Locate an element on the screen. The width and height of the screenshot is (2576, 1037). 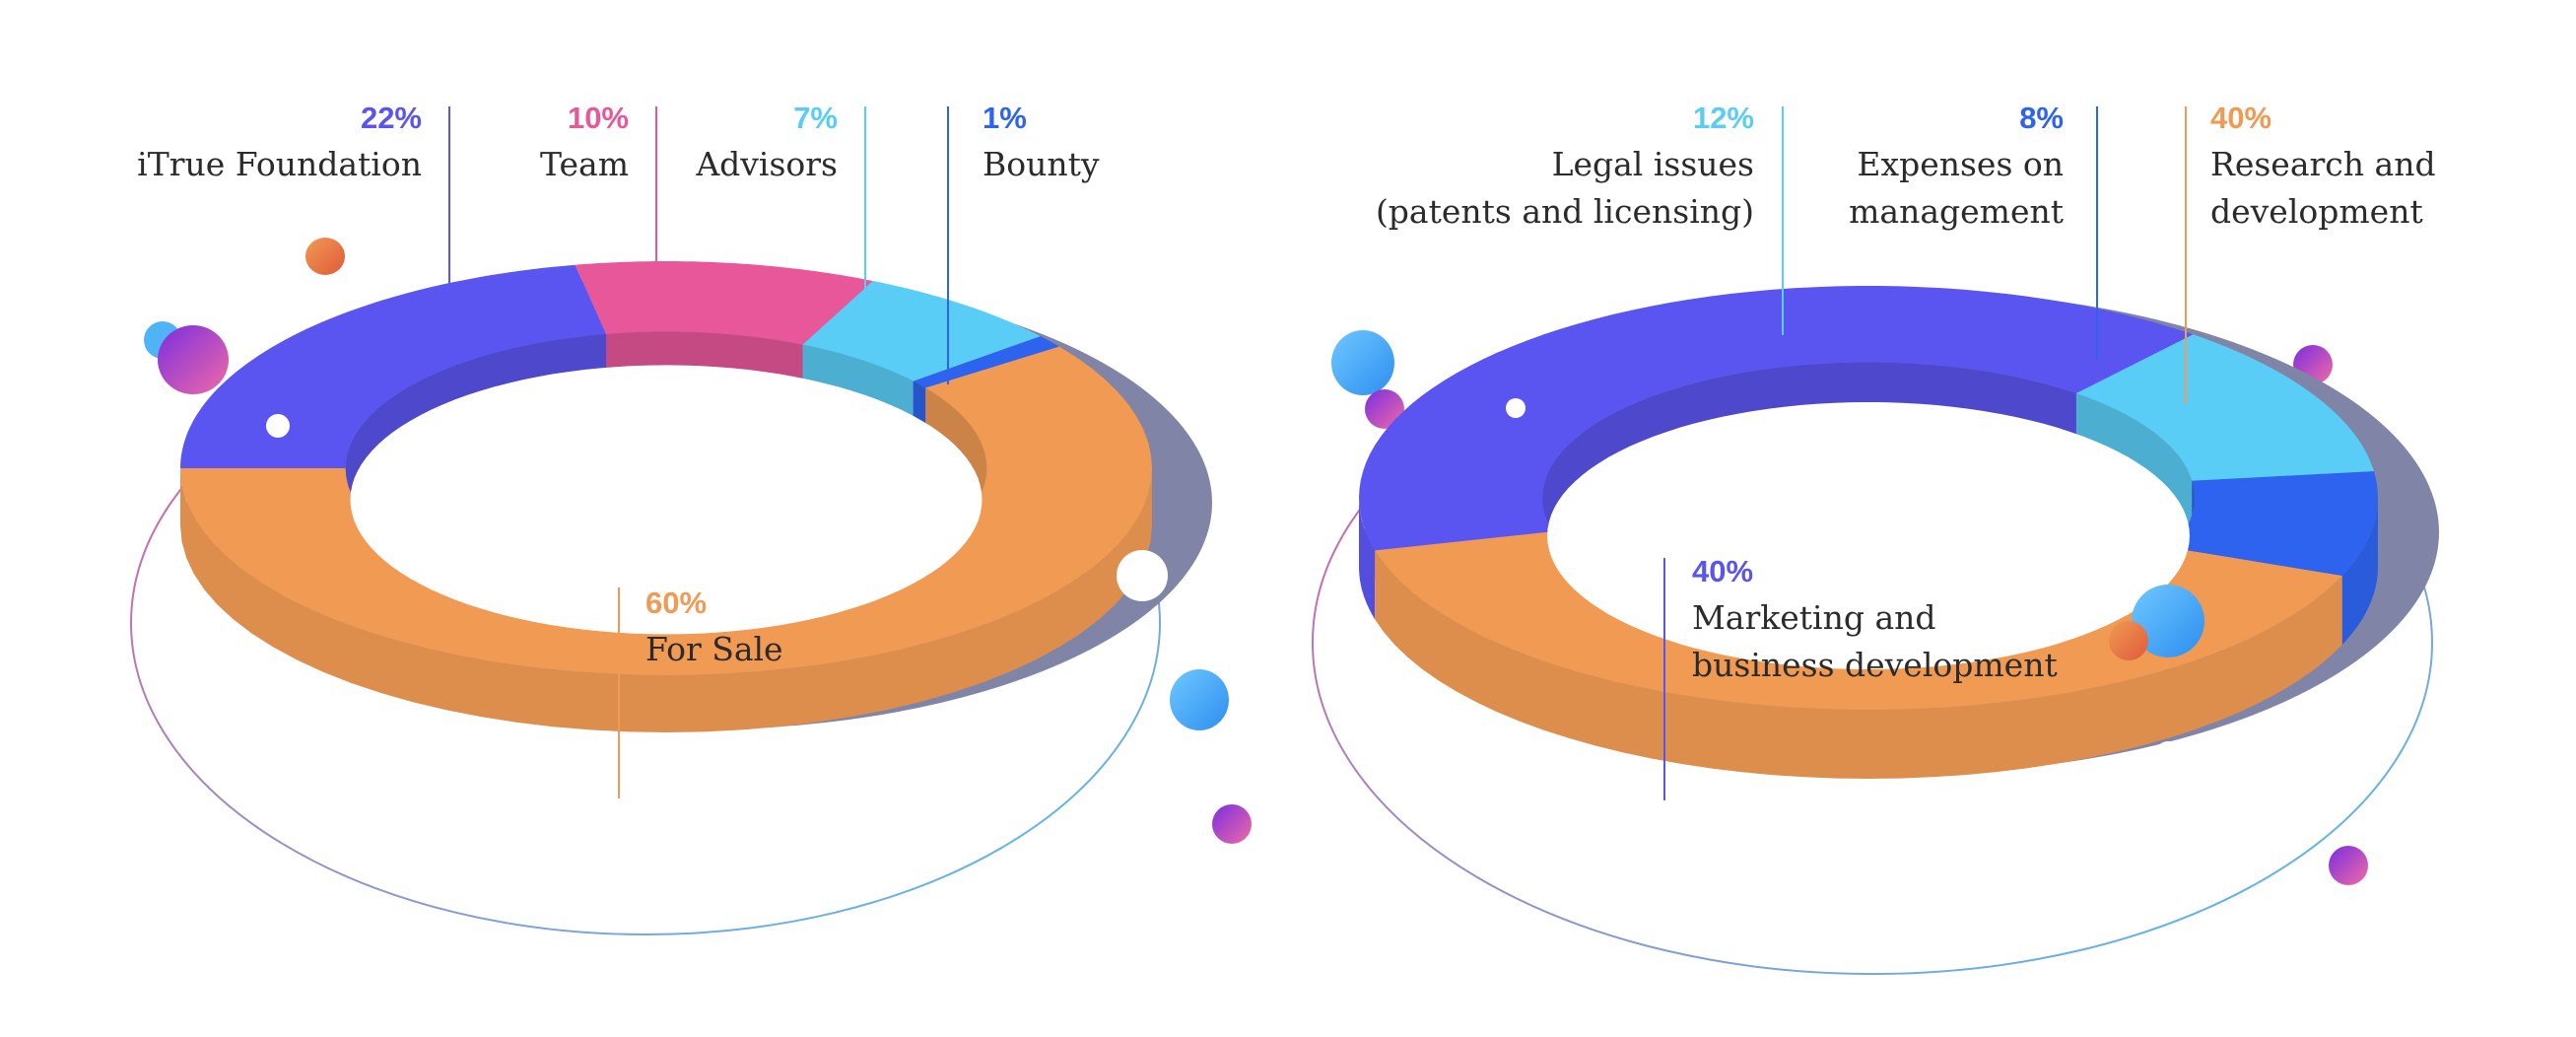
slice-name: iTrue Foundation is located at coordinates (279, 164).